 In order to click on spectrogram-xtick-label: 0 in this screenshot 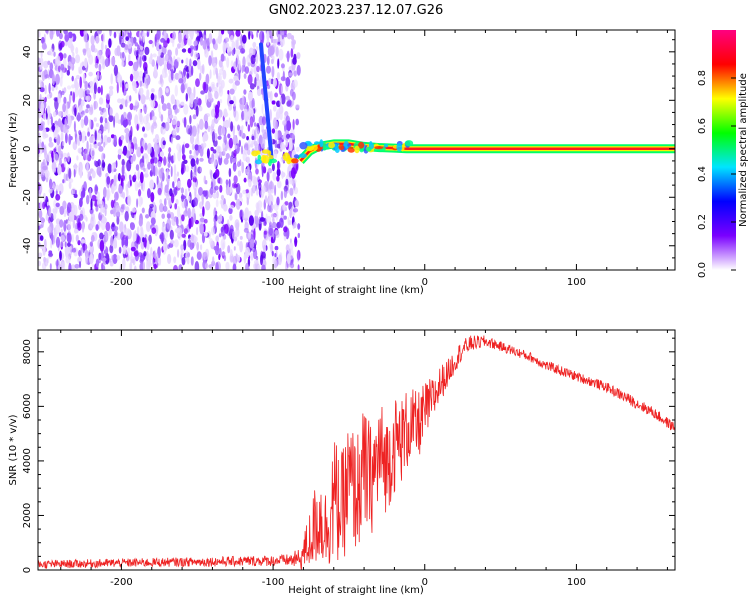, I will do `click(425, 282)`.